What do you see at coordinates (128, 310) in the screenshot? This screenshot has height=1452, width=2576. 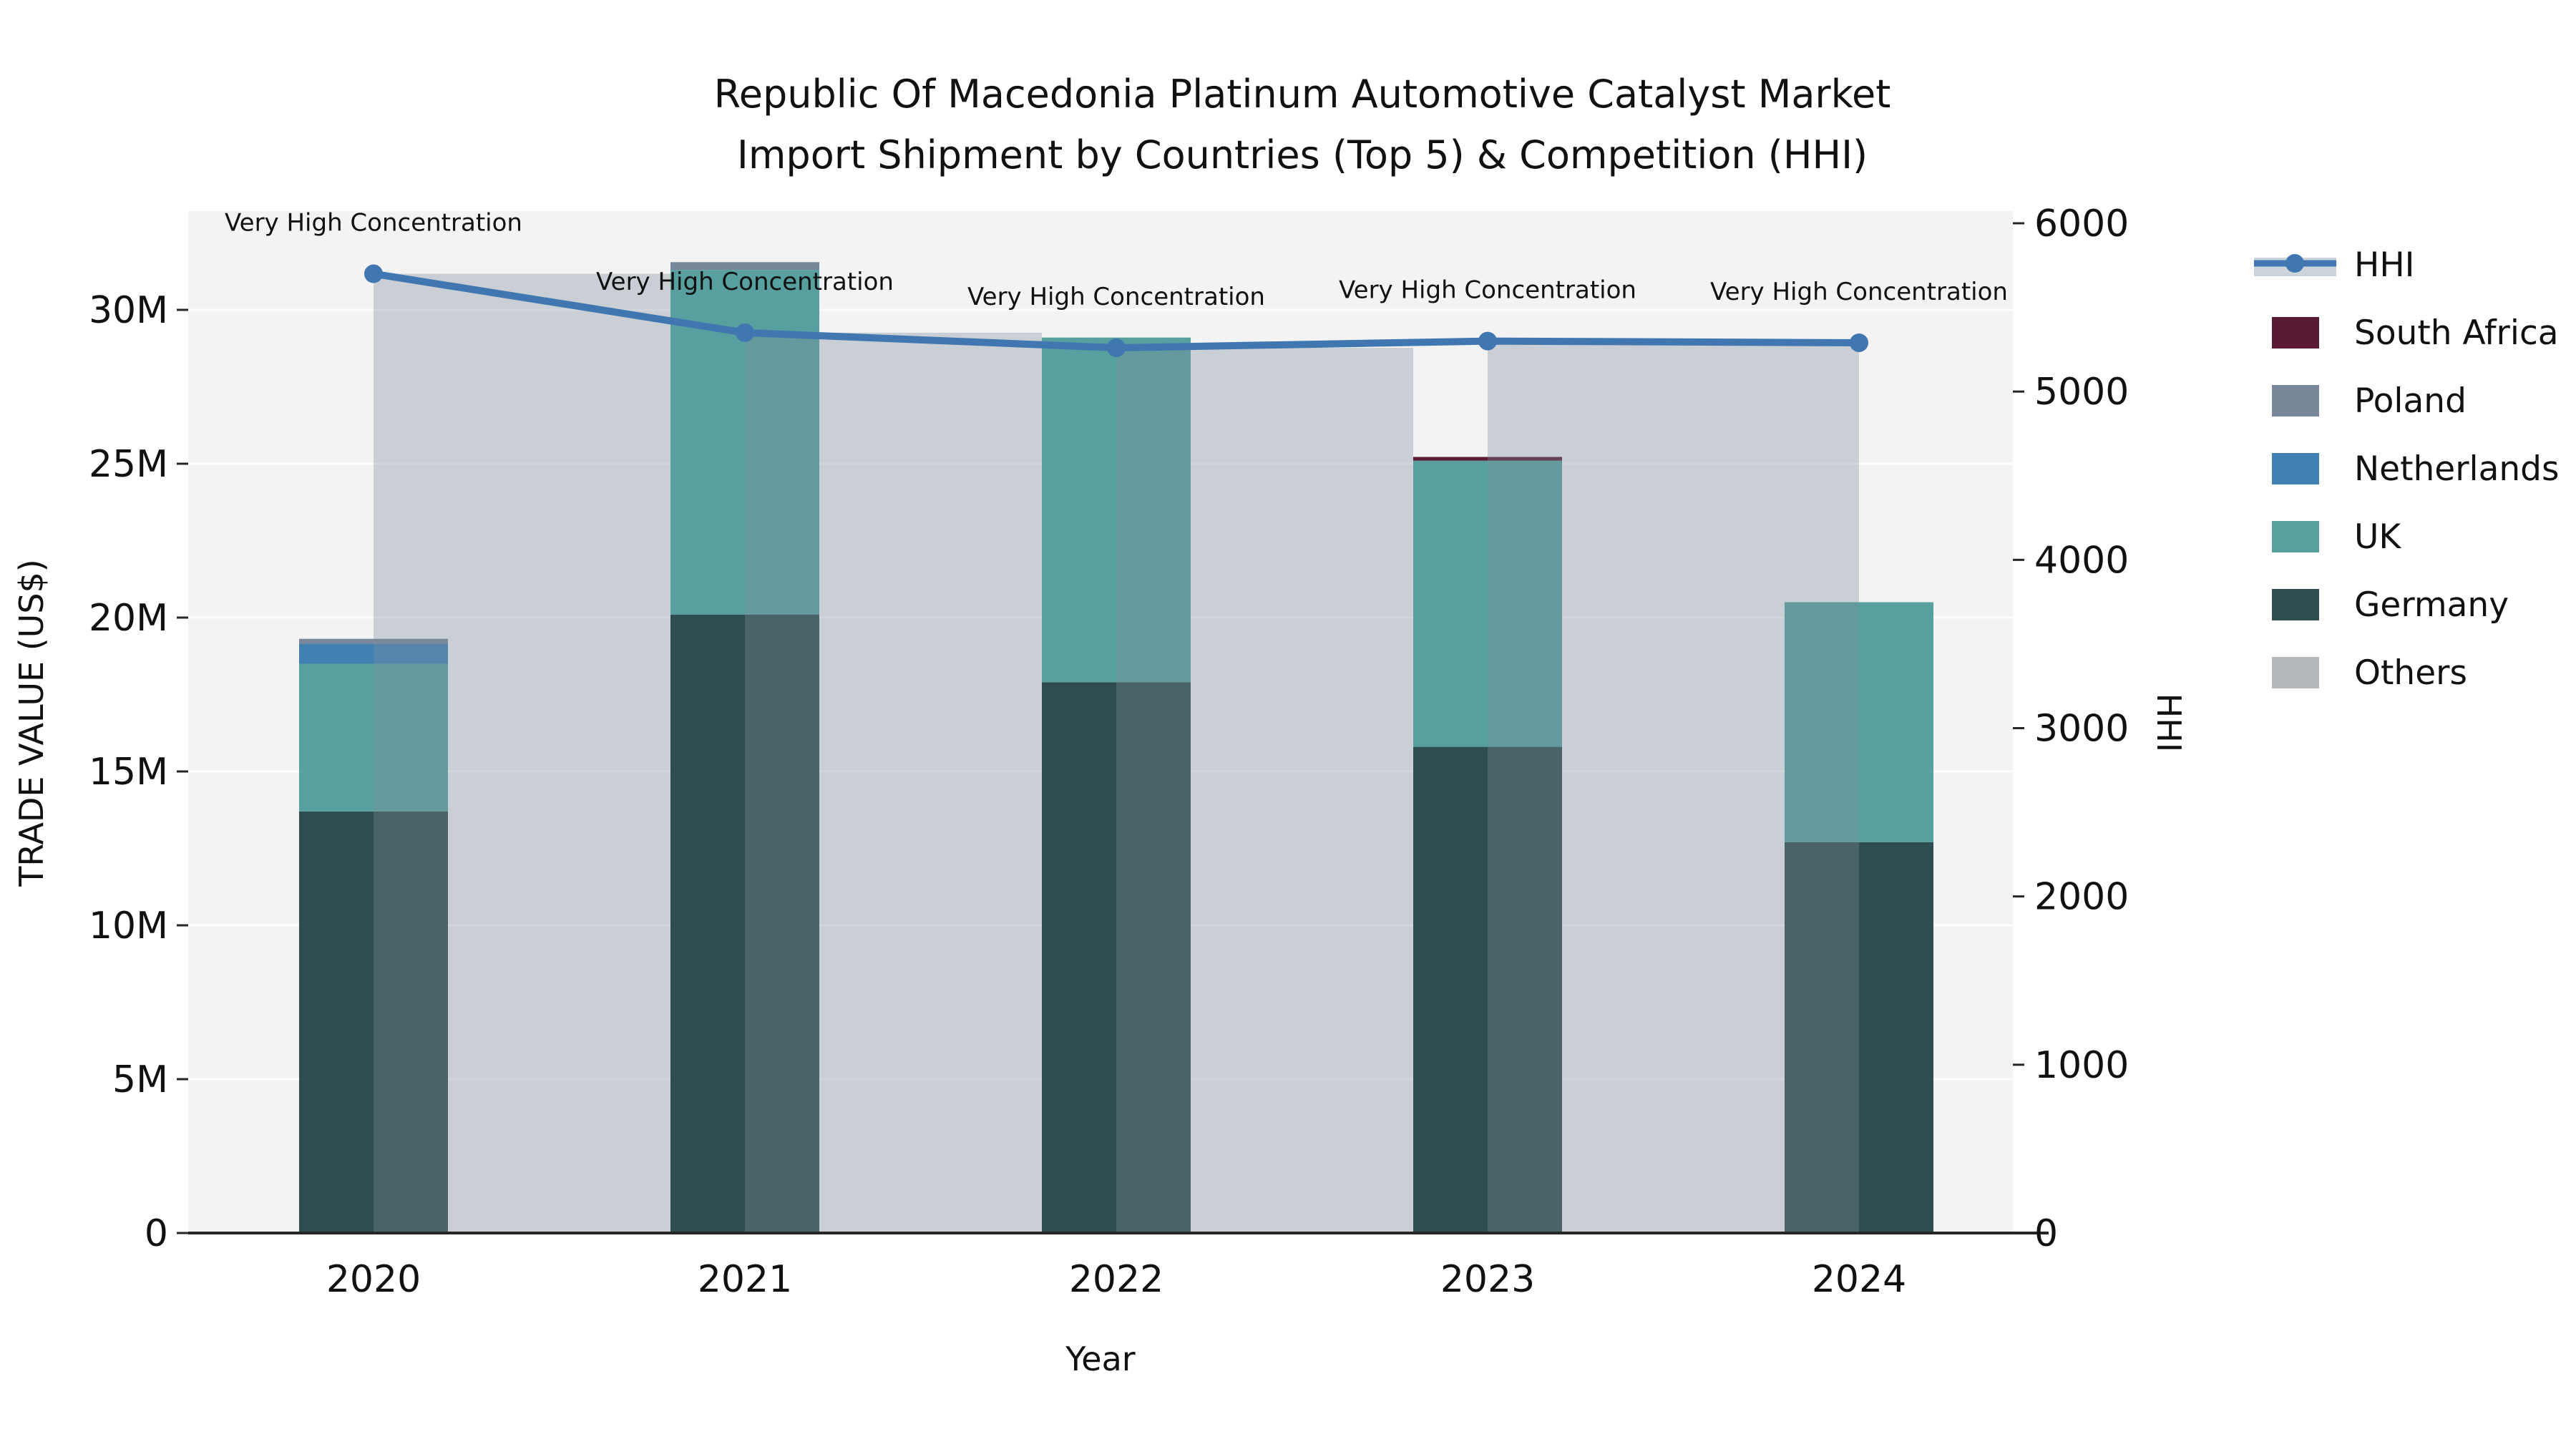 I see `y-tick-label: 30M` at bounding box center [128, 310].